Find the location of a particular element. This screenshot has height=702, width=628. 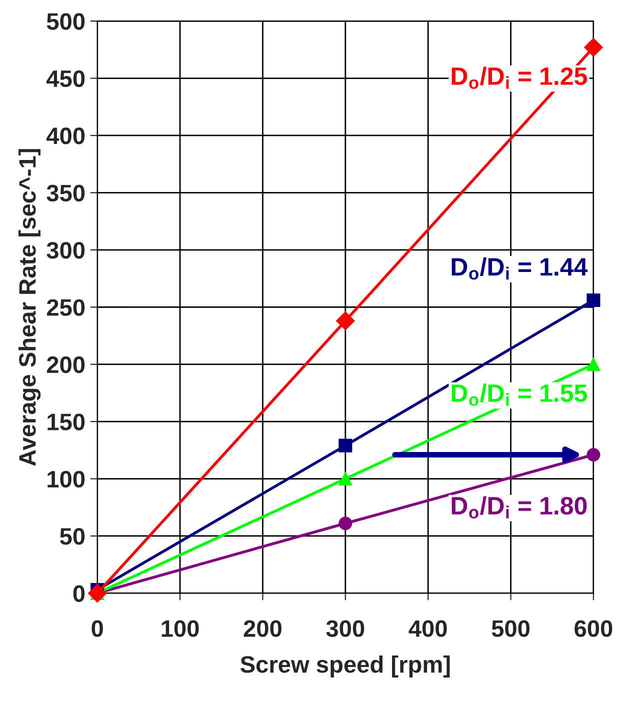

y-tick-label: 250 is located at coordinates (65, 307).